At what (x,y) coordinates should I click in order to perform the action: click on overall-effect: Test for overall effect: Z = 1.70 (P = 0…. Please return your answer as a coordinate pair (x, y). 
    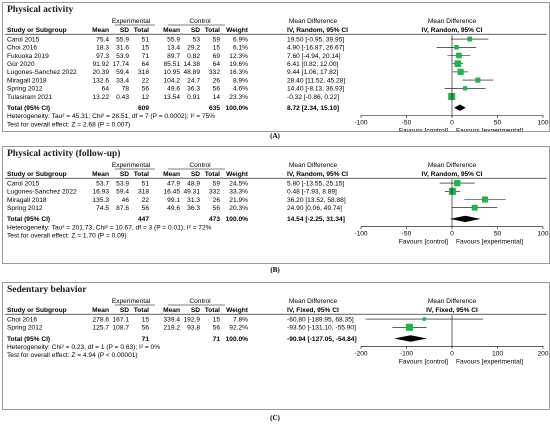
    Looking at the image, I should click on (67, 236).